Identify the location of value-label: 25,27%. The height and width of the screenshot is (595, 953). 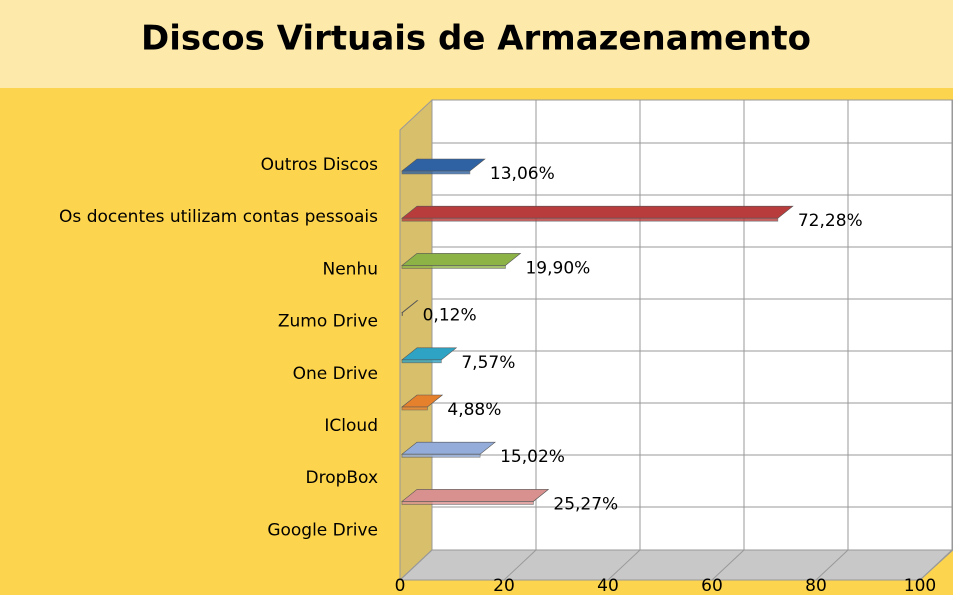
(585, 504).